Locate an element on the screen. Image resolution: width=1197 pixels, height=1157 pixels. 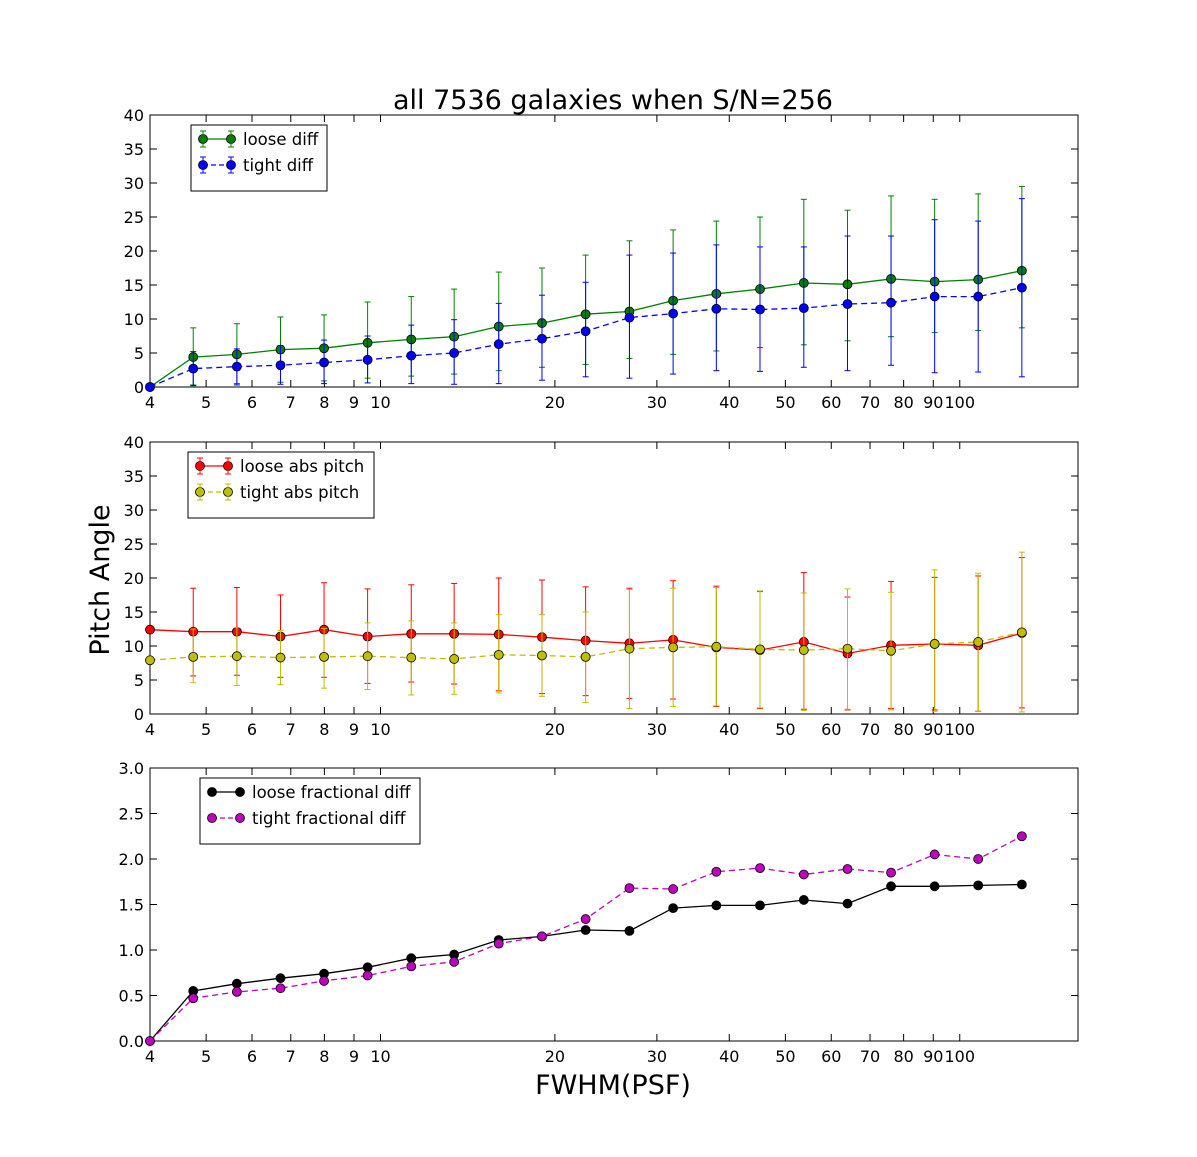
x-tick-label: 30 is located at coordinates (657, 1056).